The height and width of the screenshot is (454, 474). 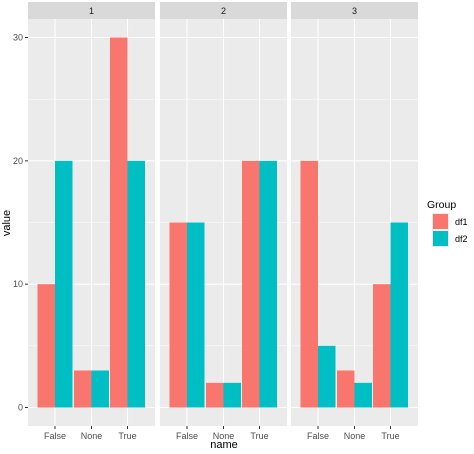 I want to click on y-tick-label: 0, so click(x=20, y=408).